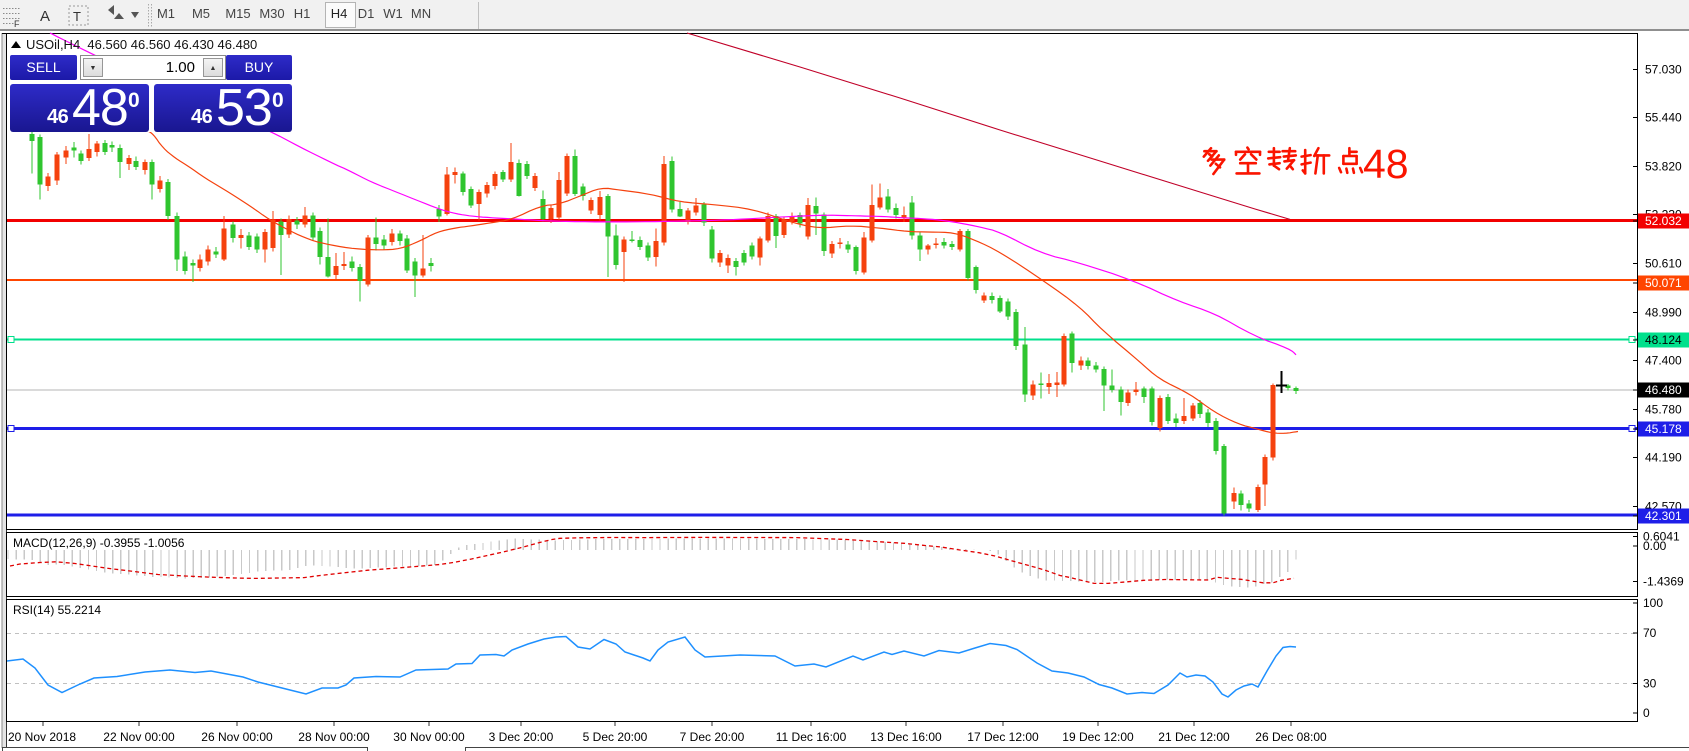  What do you see at coordinates (99, 543) in the screenshot?
I see `svg-text: MACD(12,26,9) -0.3955 -1.0056` at bounding box center [99, 543].